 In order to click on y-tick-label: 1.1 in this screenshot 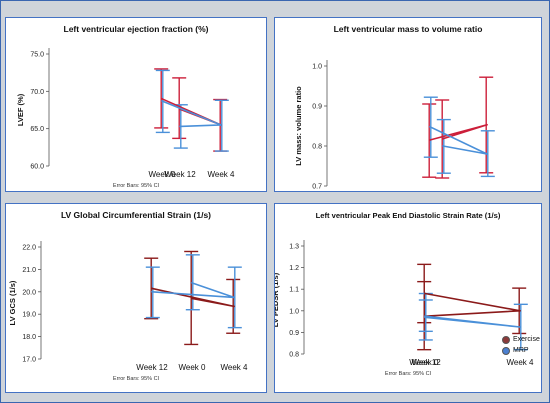, I will do `click(294, 290)`.